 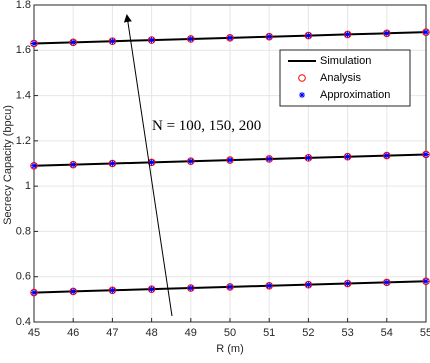 What do you see at coordinates (8, 165) in the screenshot?
I see `y-axis-label: Secrecy Capacity (bpcu)` at bounding box center [8, 165].